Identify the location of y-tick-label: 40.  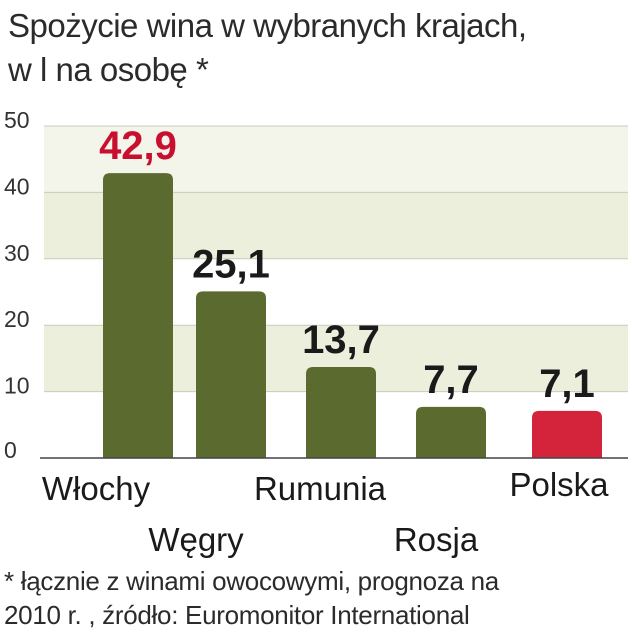
(17, 186).